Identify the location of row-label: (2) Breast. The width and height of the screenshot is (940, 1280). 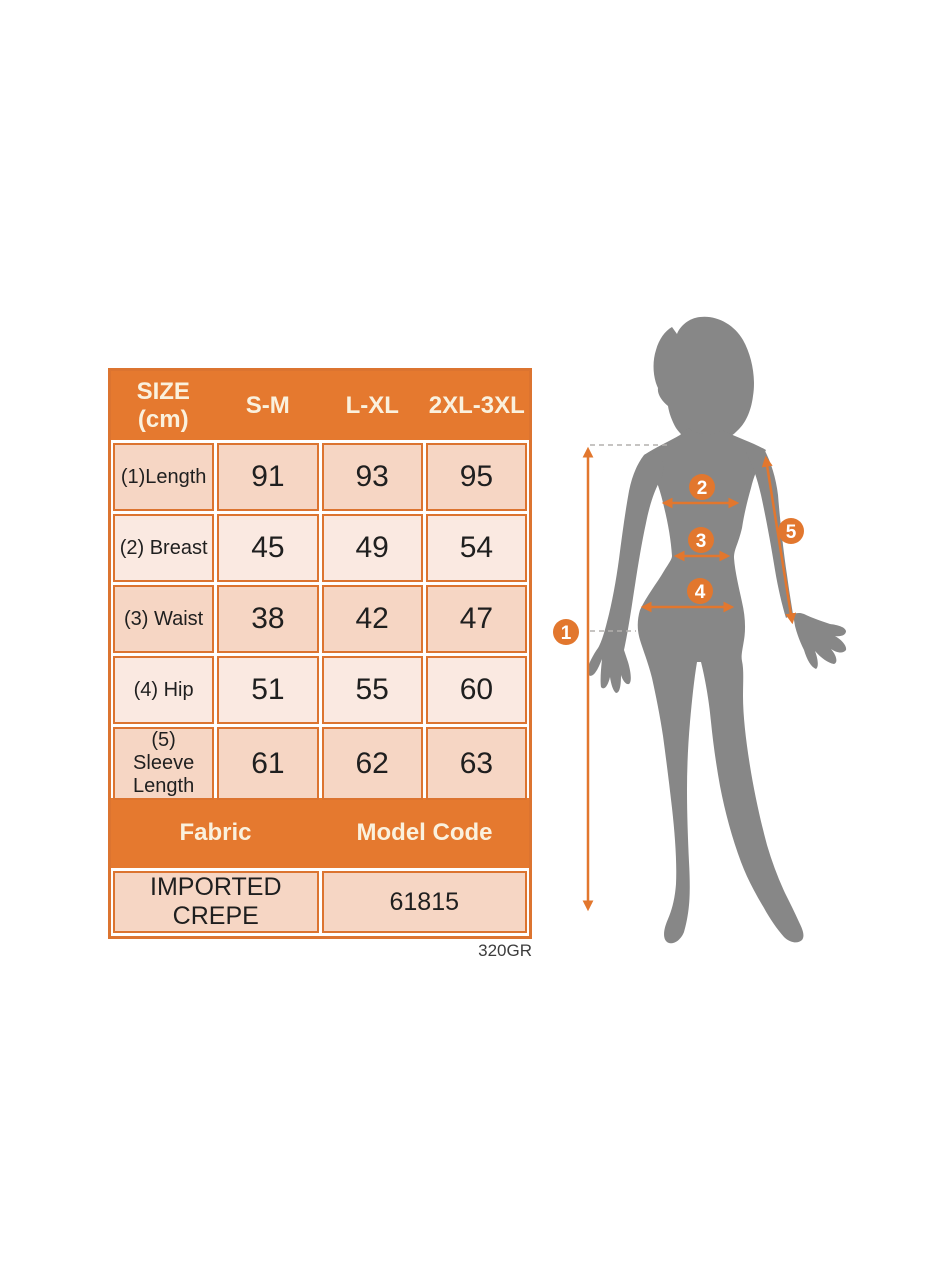
(164, 548).